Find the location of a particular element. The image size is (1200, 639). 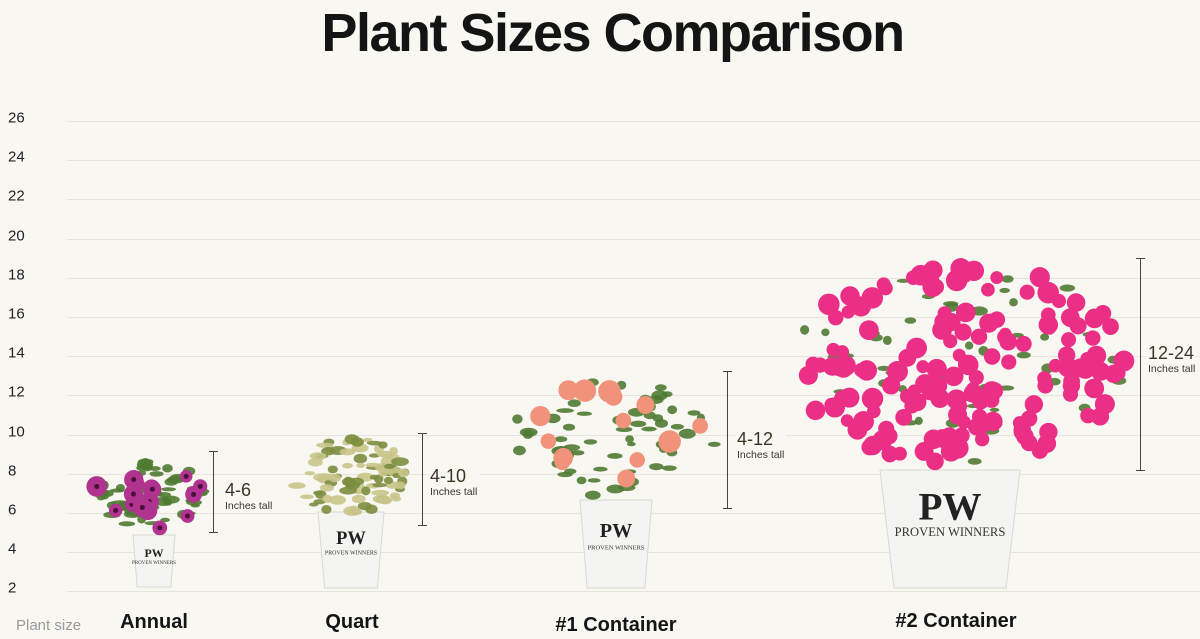

container2-unit: Inches tall is located at coordinates (1172, 369).